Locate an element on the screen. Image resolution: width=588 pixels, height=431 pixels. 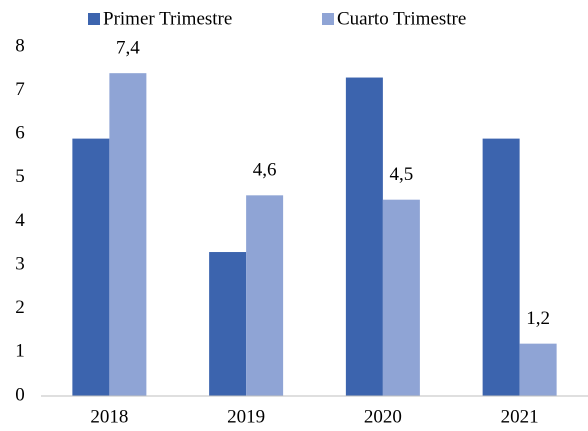
y-tick-label: 4 is located at coordinates (20, 220).